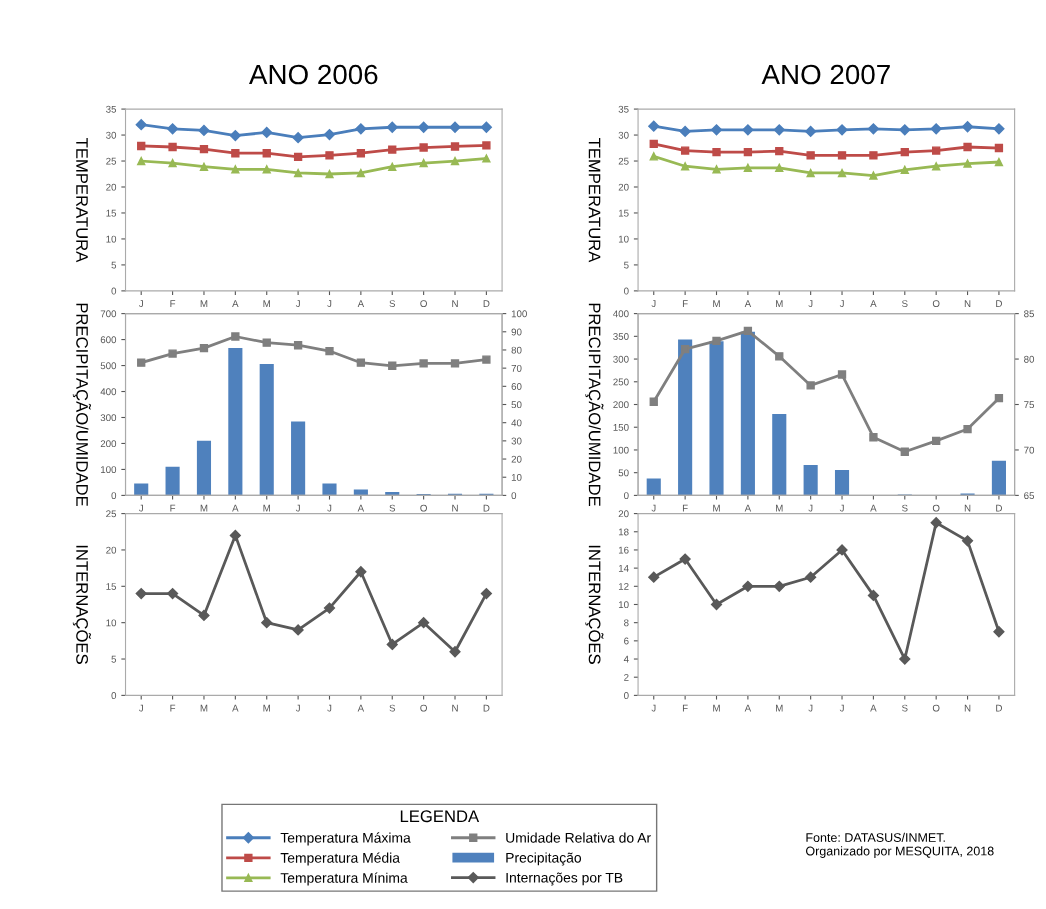  Describe the element at coordinates (594, 604) in the screenshot. I see `y-axis-title: INTERNAÇÕES` at that location.